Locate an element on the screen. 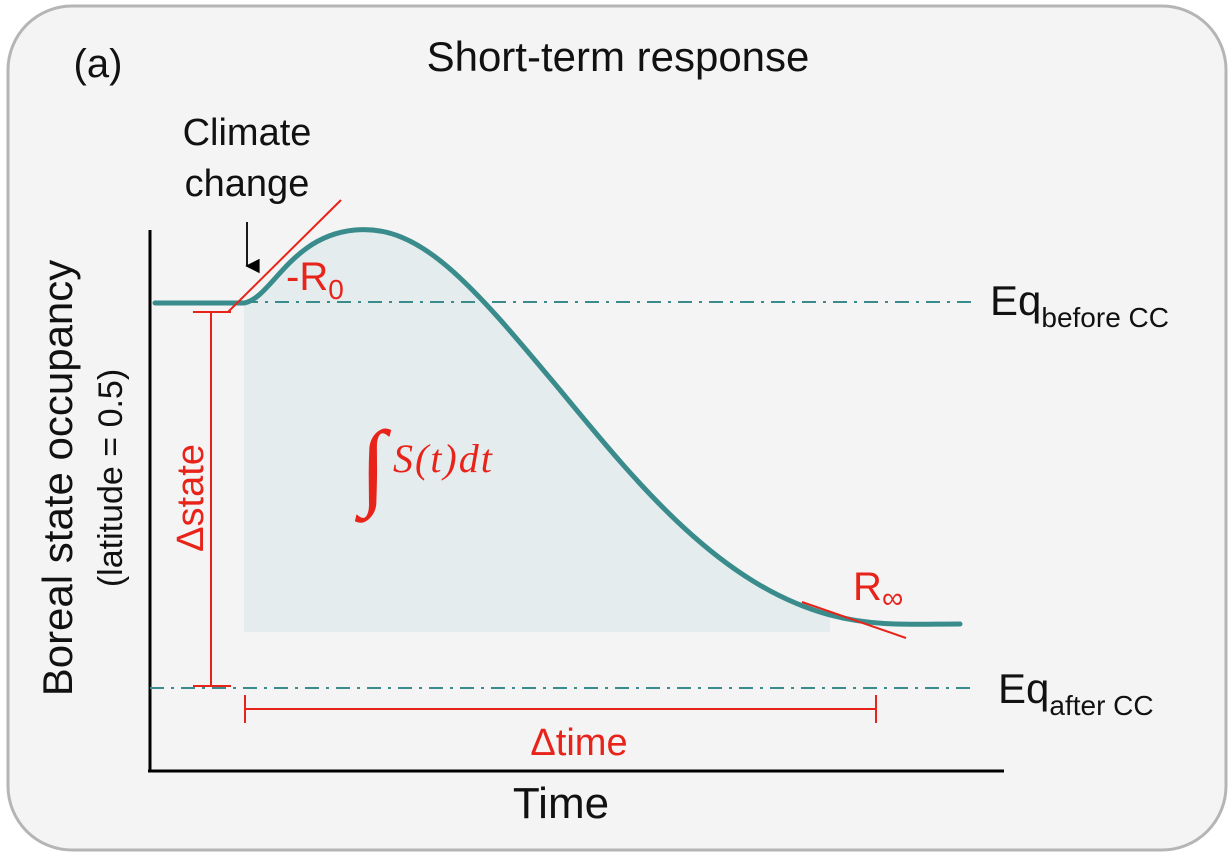  rinf-label: R∞ is located at coordinates (878, 590).